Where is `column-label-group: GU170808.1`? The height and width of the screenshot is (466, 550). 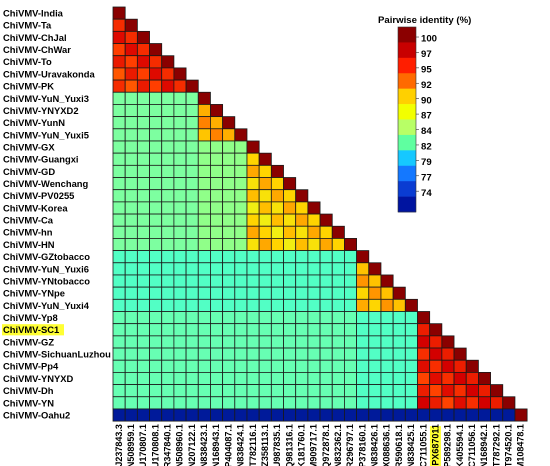
column-label-group: GU170808.1 is located at coordinates (155, 445).